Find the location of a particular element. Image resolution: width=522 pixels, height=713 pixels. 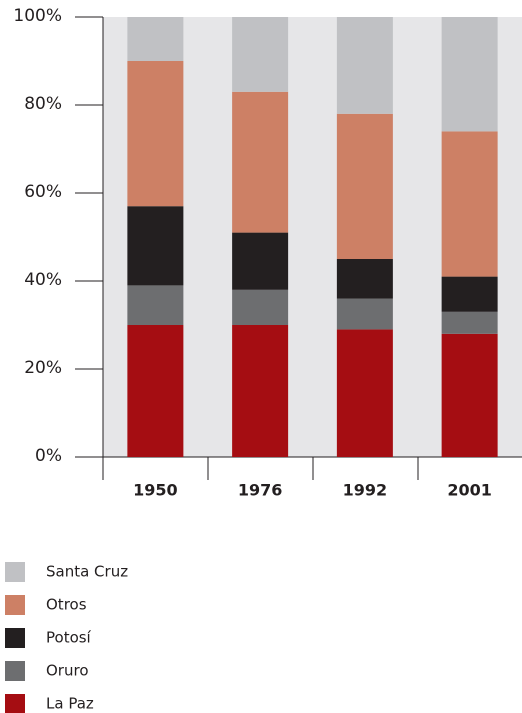

x-tick-label: 1992 is located at coordinates (365, 490).